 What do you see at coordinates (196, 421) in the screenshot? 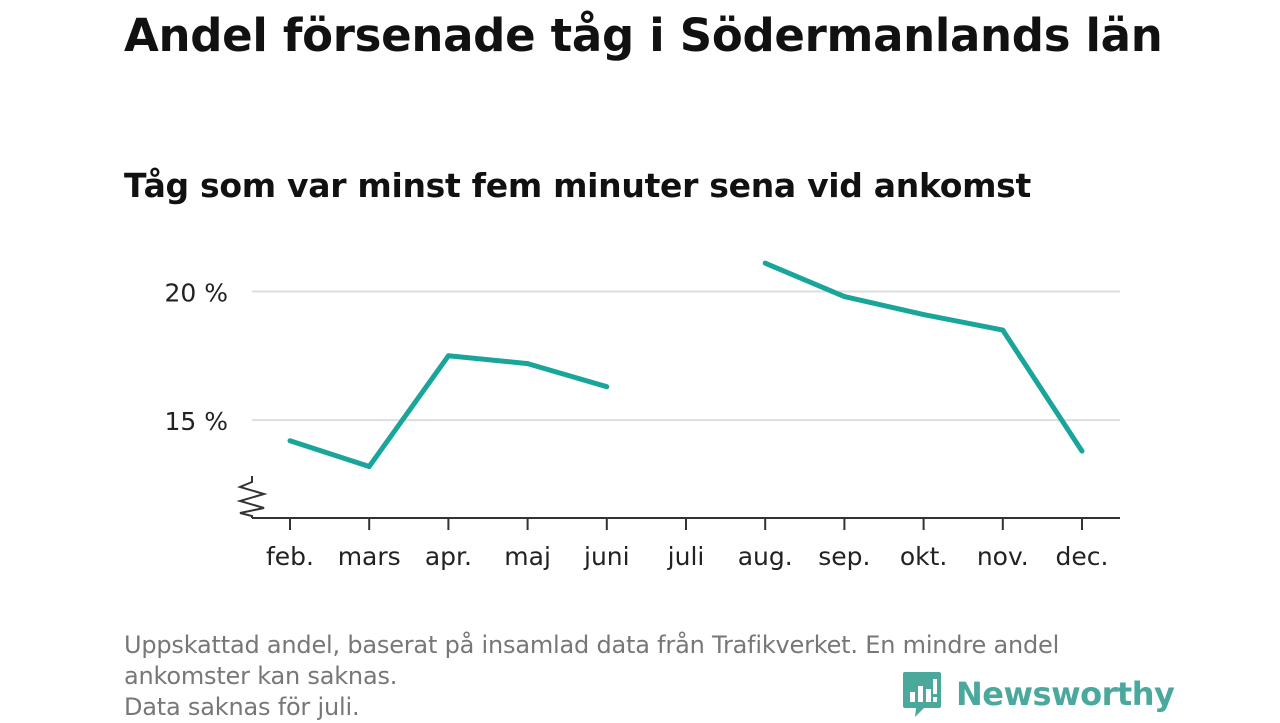
I see `y-tick-label: 15 %` at bounding box center [196, 421].